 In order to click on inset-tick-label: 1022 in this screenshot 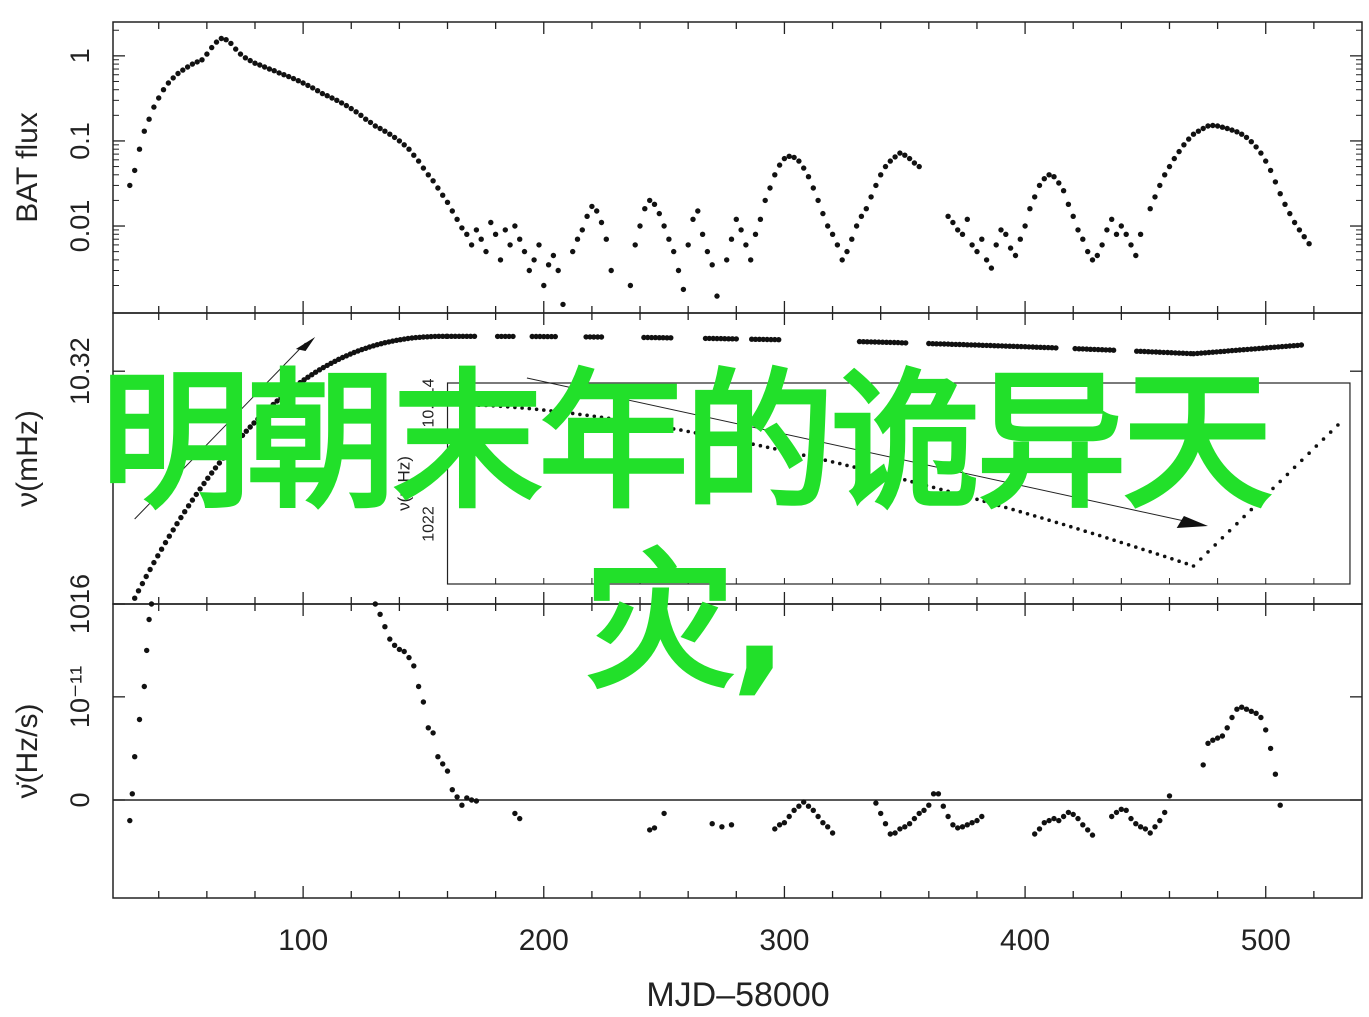, I will do `click(429, 524)`.